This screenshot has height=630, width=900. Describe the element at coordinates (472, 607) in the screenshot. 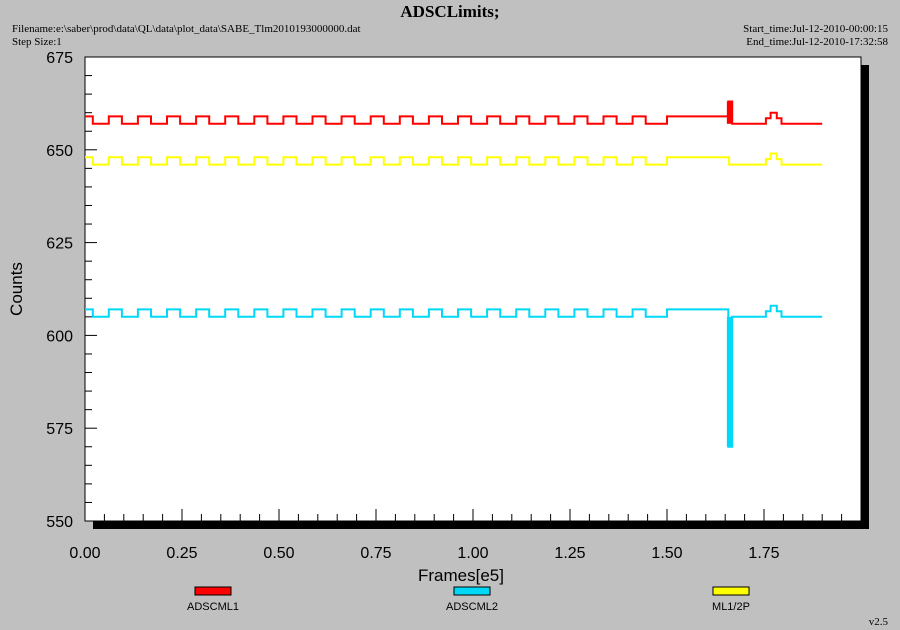

I see `legend-label-2: ADSCML2` at that location.